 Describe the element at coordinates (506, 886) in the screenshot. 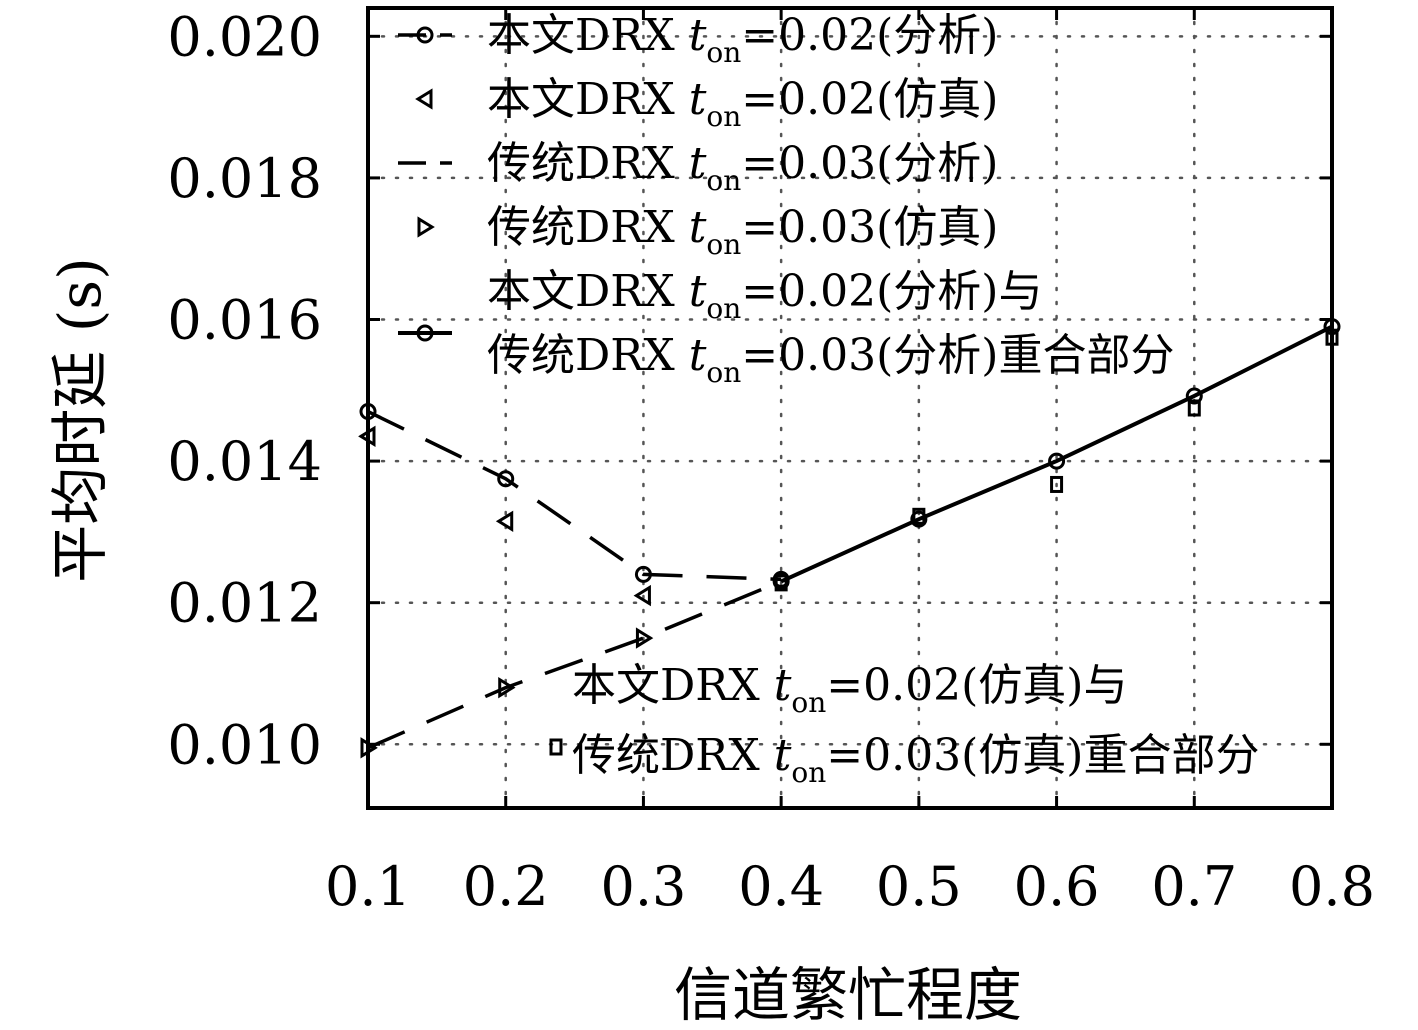

I see `x-tick-label: 0.2` at that location.